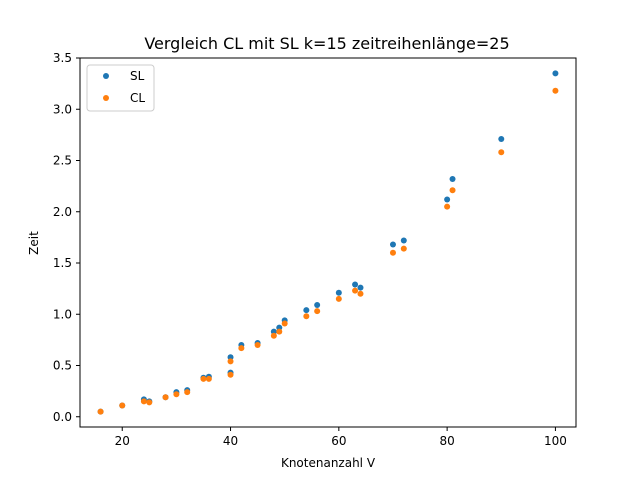  I want to click on x-tick-label: 40, so click(230, 441).